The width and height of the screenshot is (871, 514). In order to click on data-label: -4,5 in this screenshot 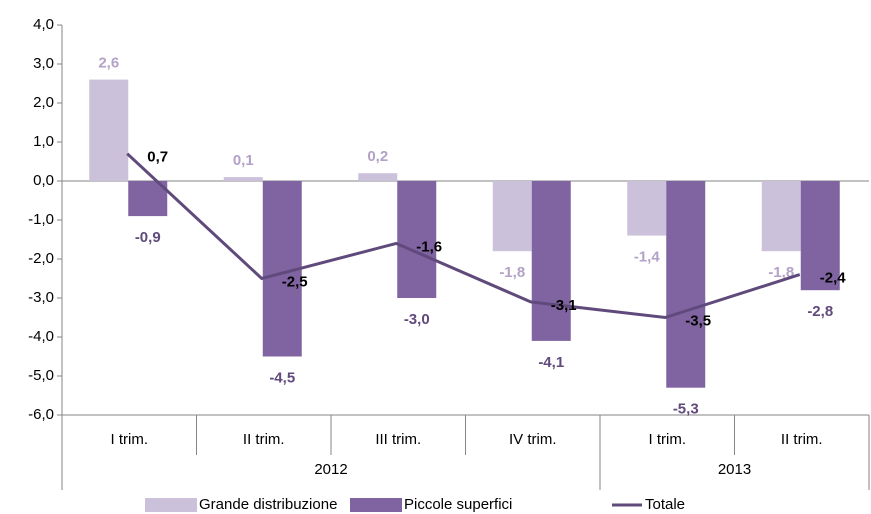, I will do `click(282, 377)`.